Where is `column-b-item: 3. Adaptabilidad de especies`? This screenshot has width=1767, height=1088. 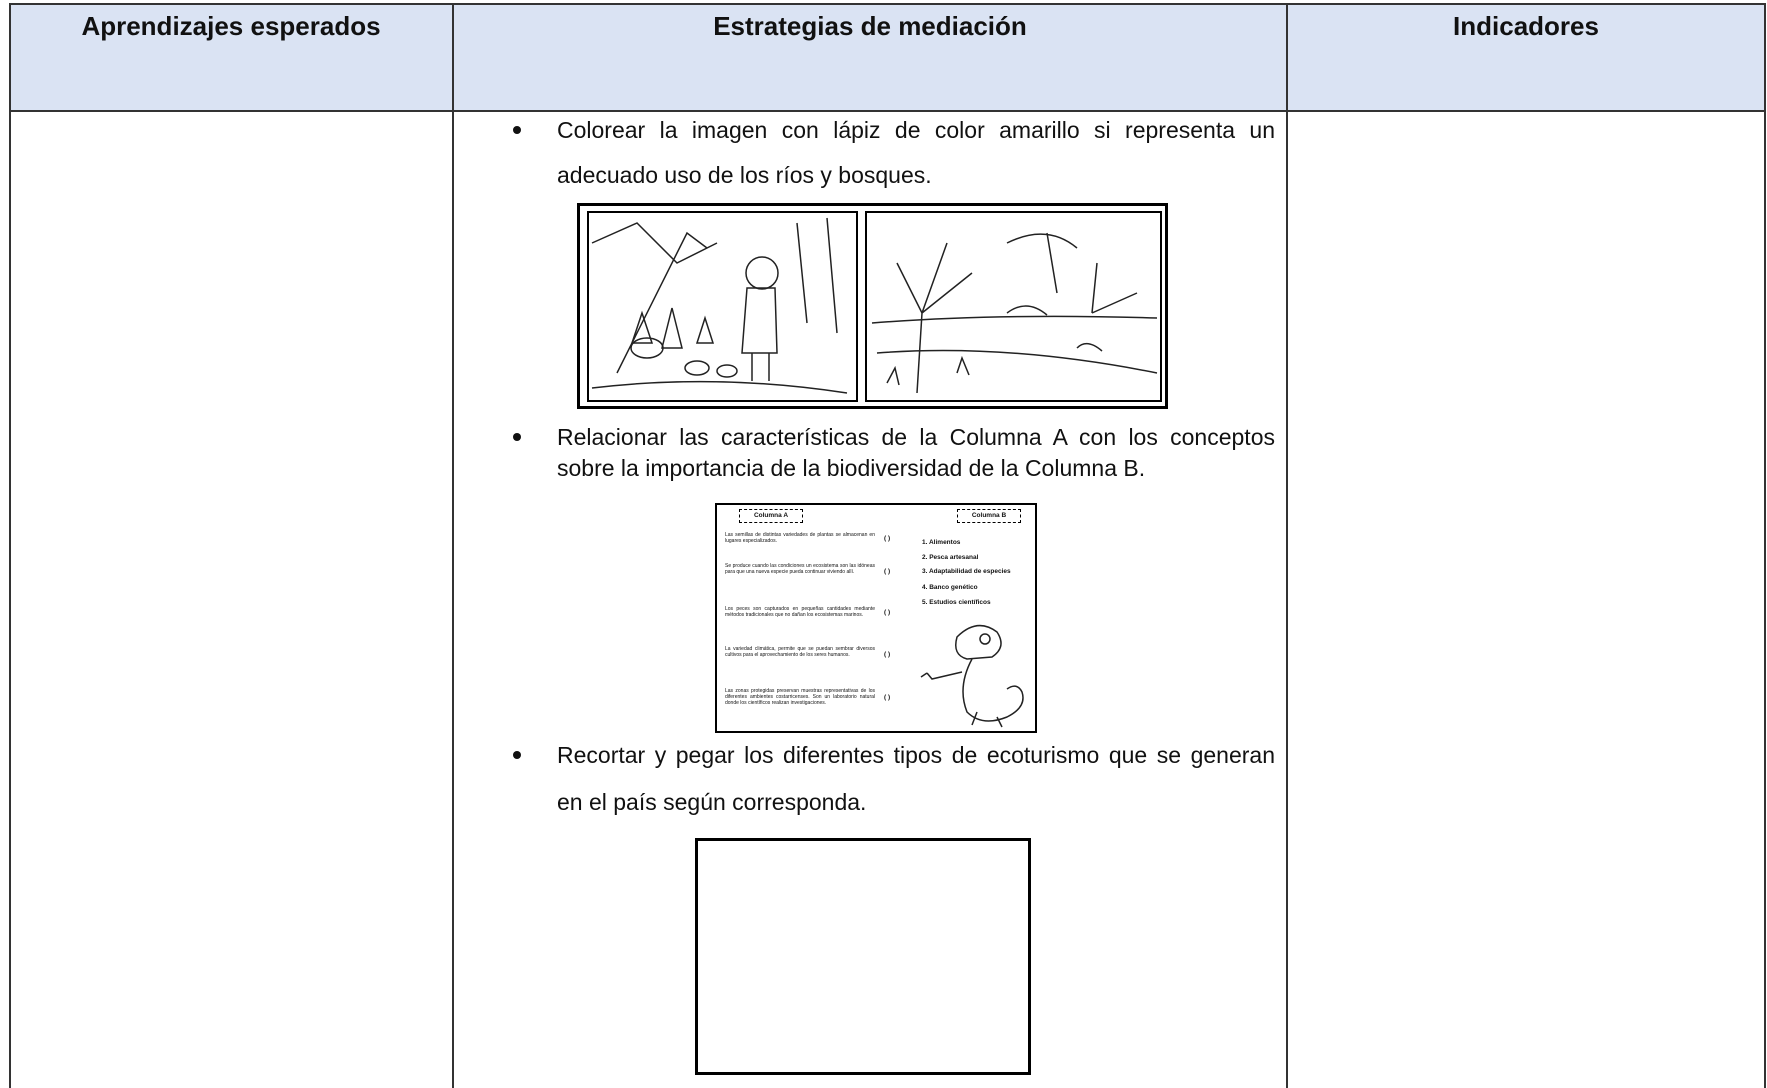
column-b-item: 3. Adaptabilidad de especies is located at coordinates (966, 571).